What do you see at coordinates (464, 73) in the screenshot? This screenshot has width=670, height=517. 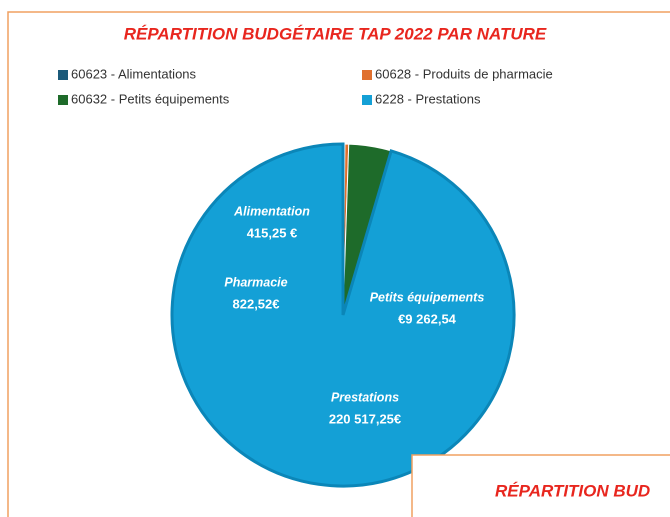 I see `legend-label: 60628 - Produits de pharmacie` at bounding box center [464, 73].